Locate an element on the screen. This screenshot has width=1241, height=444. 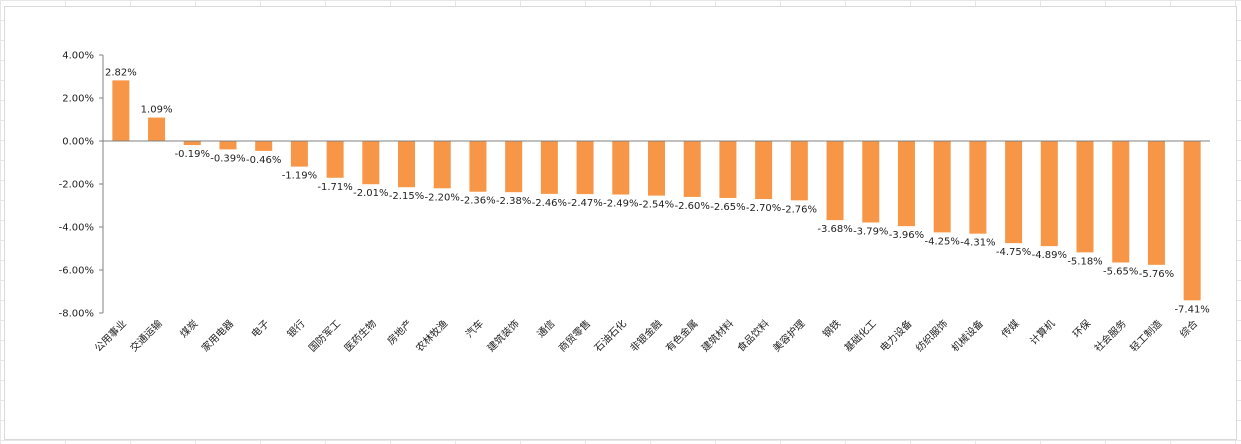
category-label: 综合 is located at coordinates (1188, 328).